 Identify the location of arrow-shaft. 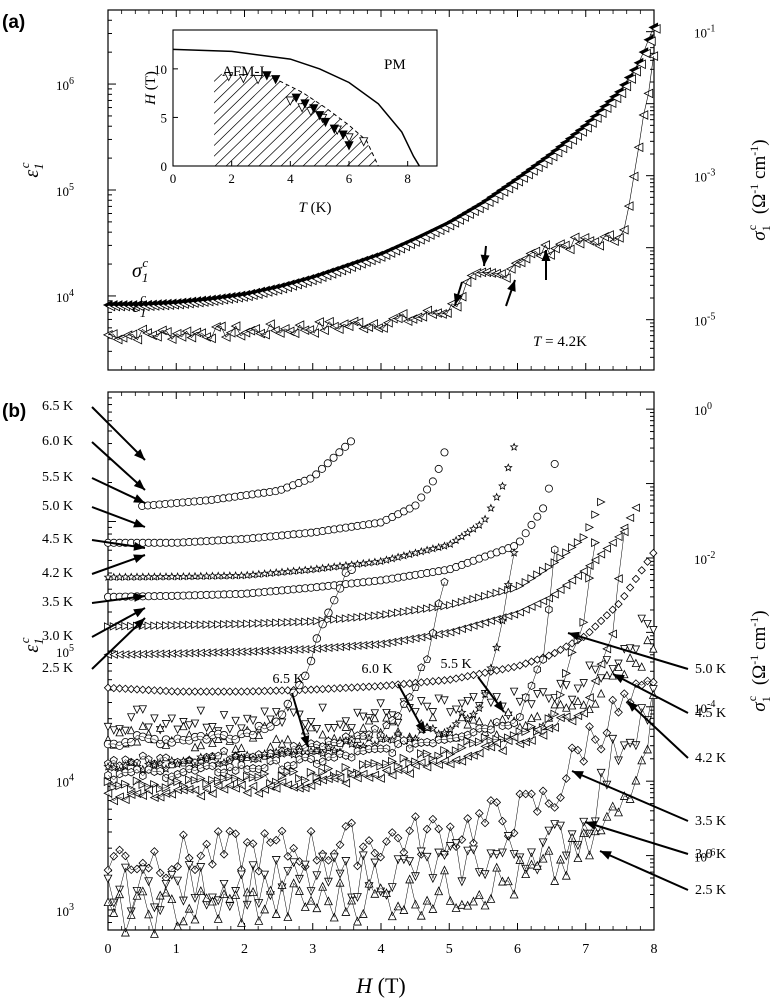
(118, 433).